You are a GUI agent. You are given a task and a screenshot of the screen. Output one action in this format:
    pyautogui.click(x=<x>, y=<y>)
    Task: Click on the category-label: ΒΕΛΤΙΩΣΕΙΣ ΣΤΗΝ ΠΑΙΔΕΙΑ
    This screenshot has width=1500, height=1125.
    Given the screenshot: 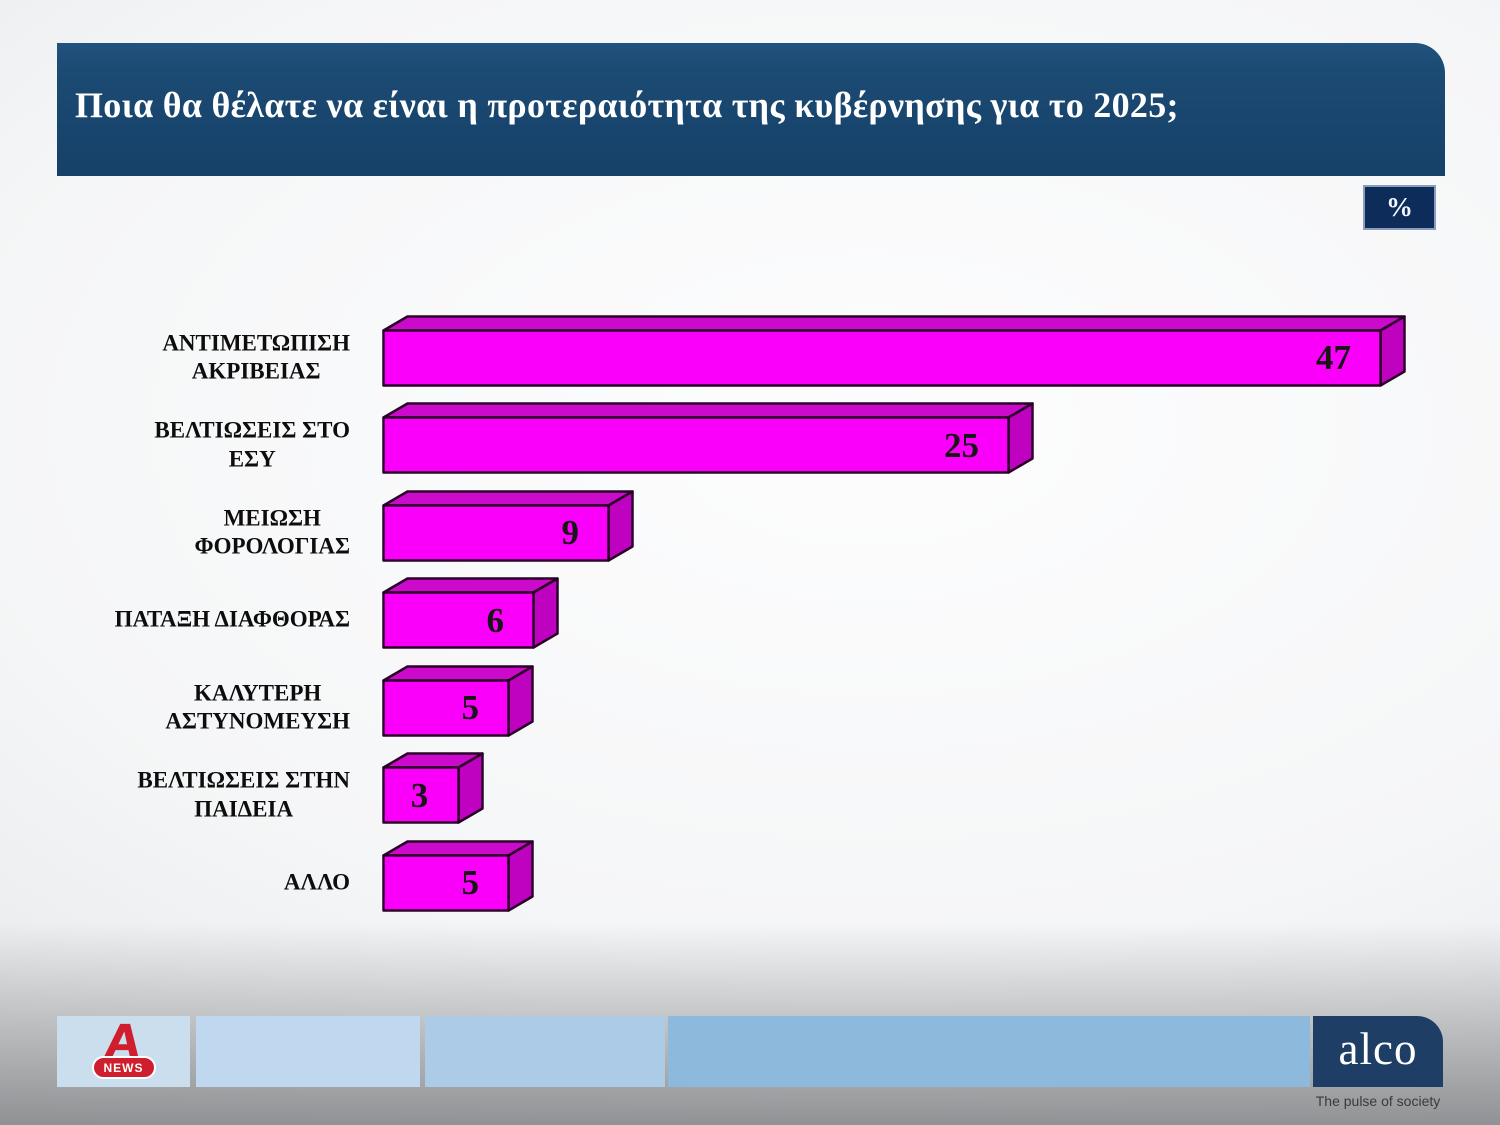 What is the action you would take?
    pyautogui.click(x=243, y=794)
    